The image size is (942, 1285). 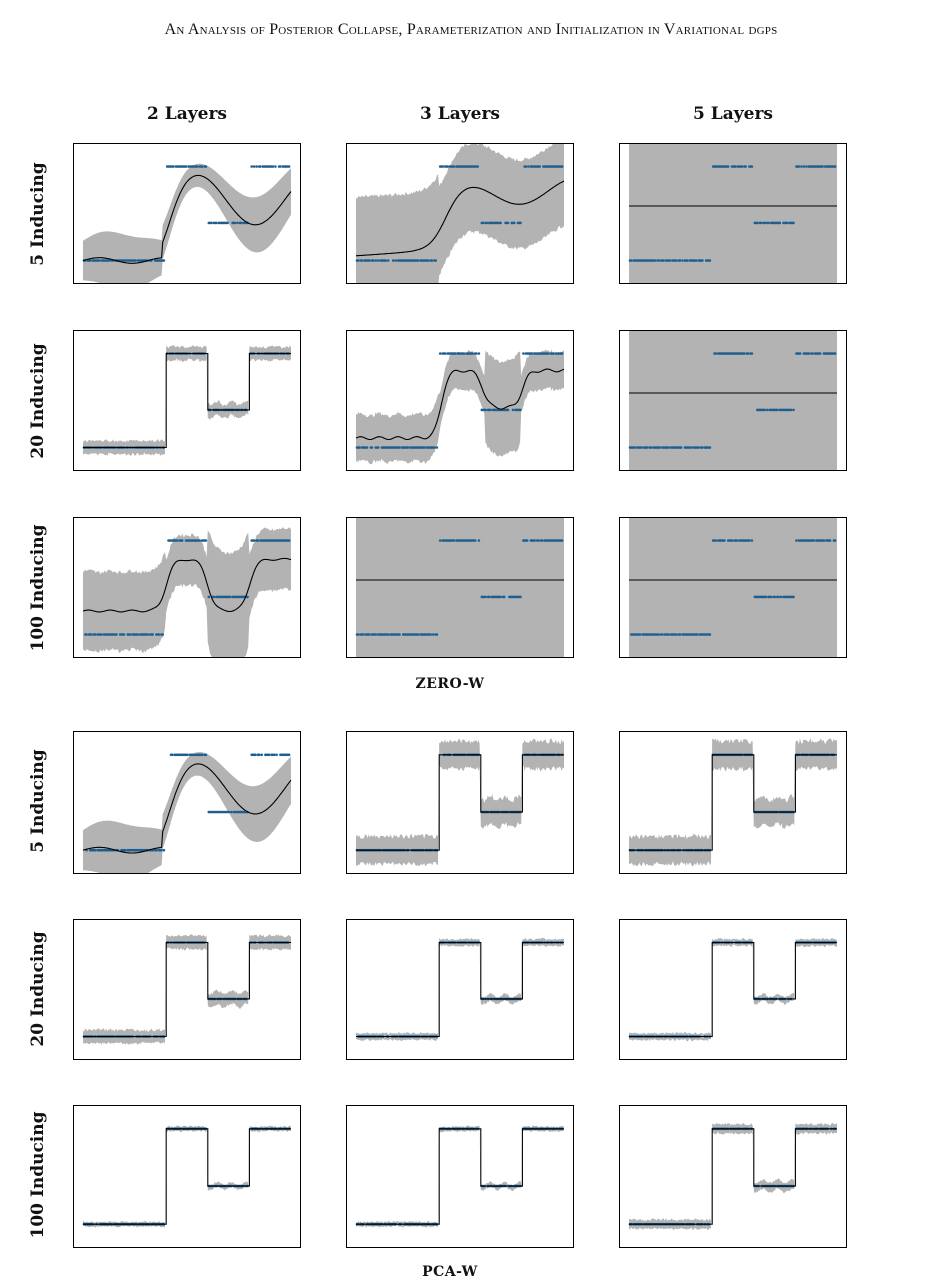 I want to click on section-label-zero-w: ZERO-W, so click(x=450, y=684).